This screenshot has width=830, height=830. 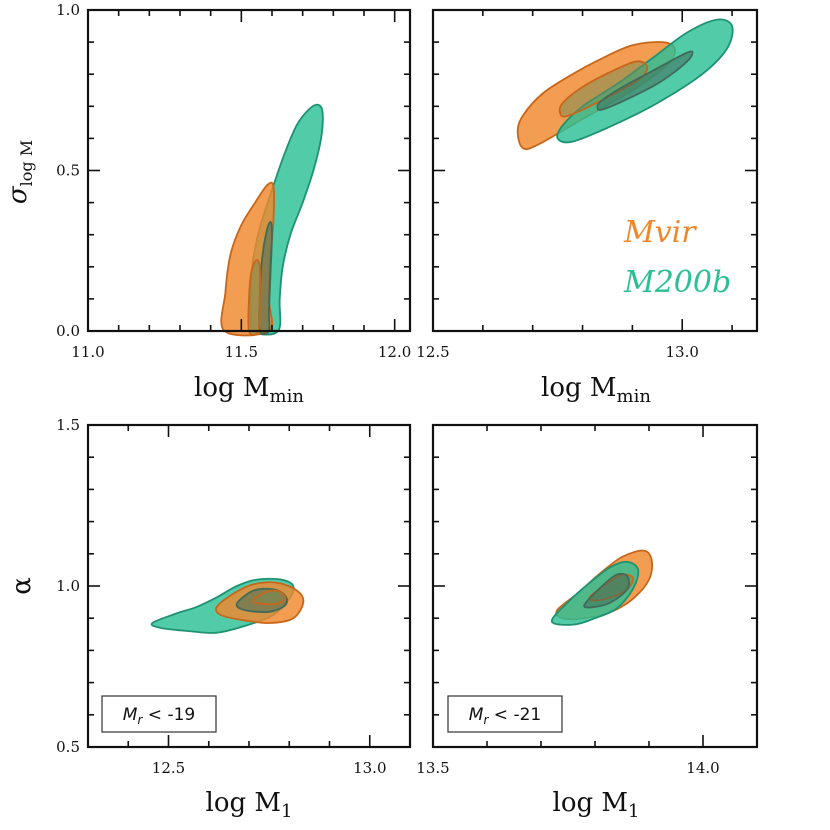 I want to click on annotation-label: Mr < -21, so click(x=505, y=716).